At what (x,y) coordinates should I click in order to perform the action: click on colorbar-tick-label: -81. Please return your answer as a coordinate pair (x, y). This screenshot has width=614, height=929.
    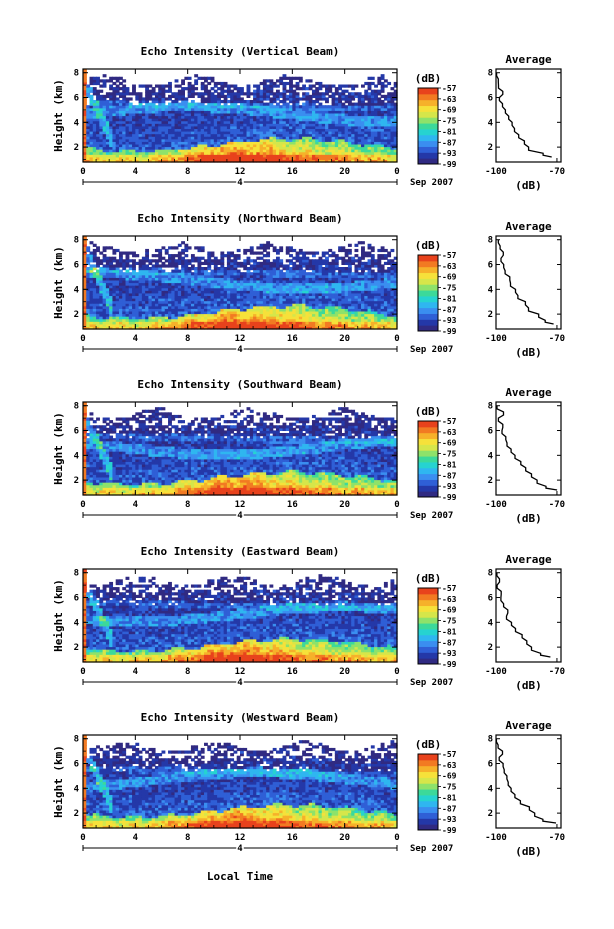
    Looking at the image, I should click on (449, 131).